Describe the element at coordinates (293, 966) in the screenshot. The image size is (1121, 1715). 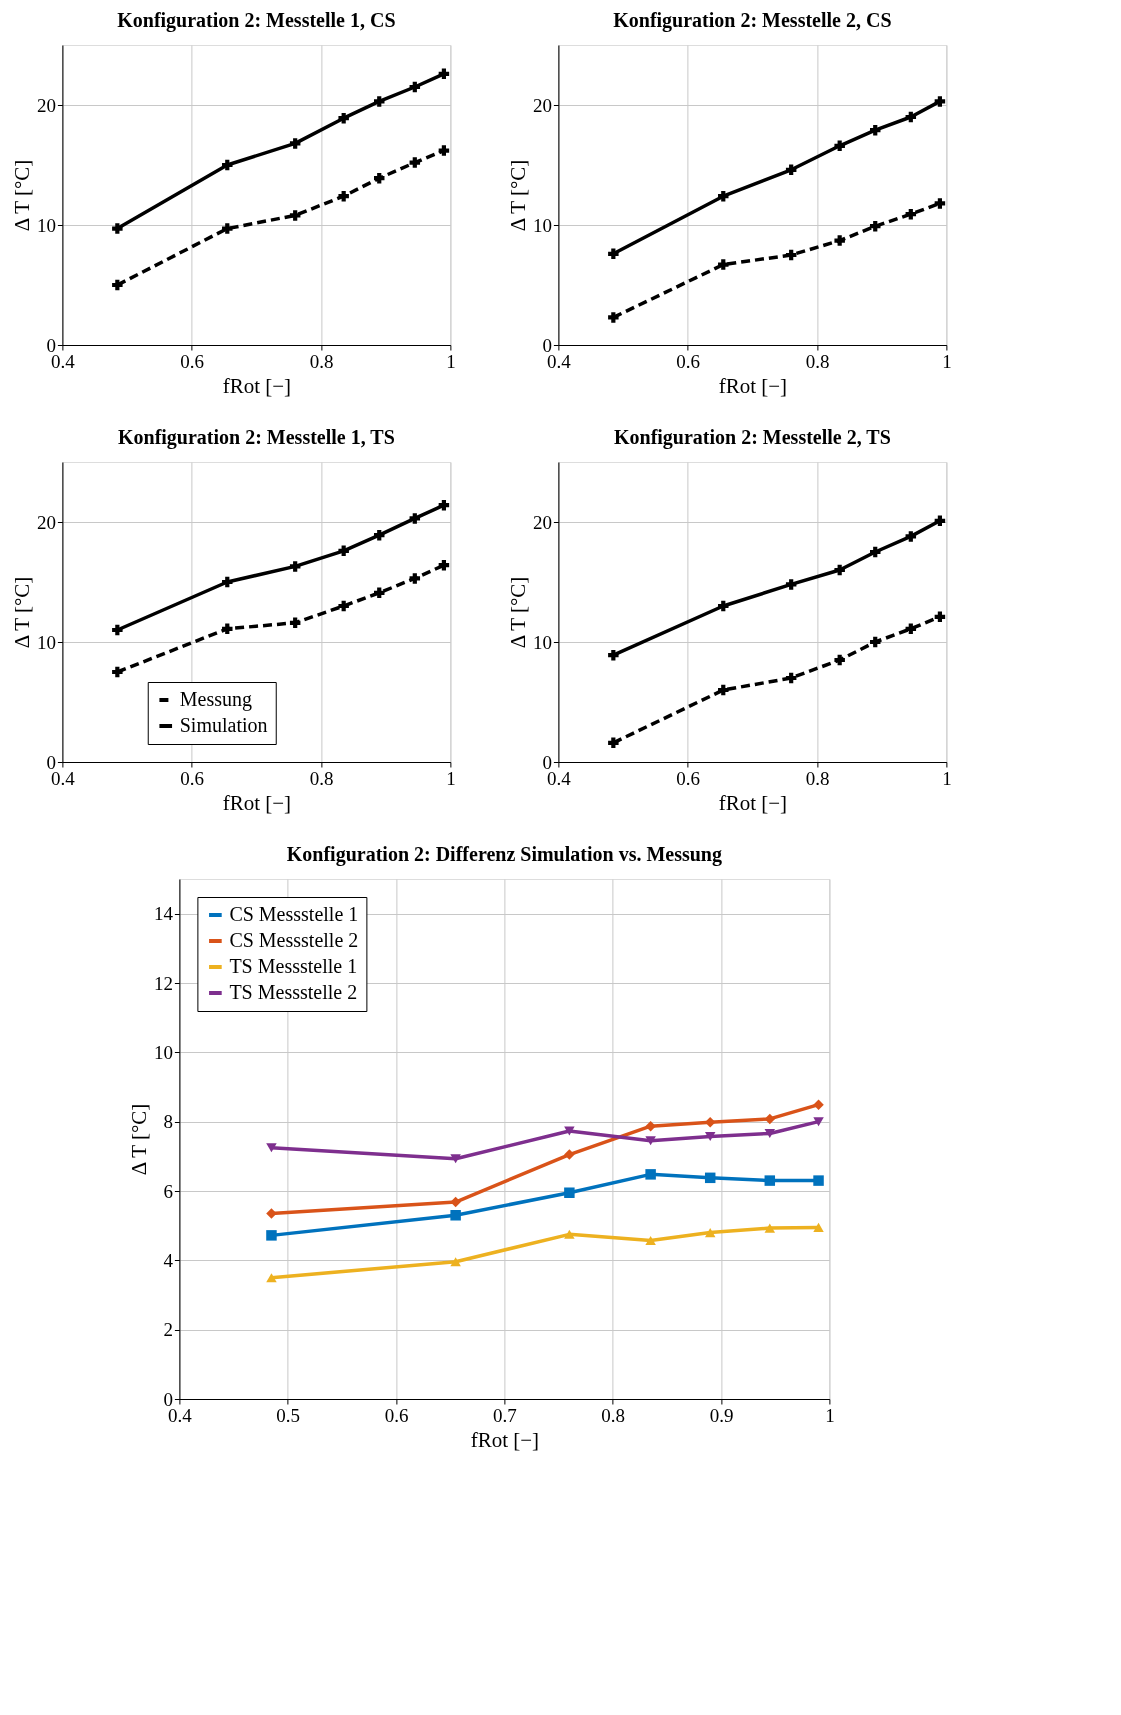
I see `legend-label: TS Messstelle 1` at that location.